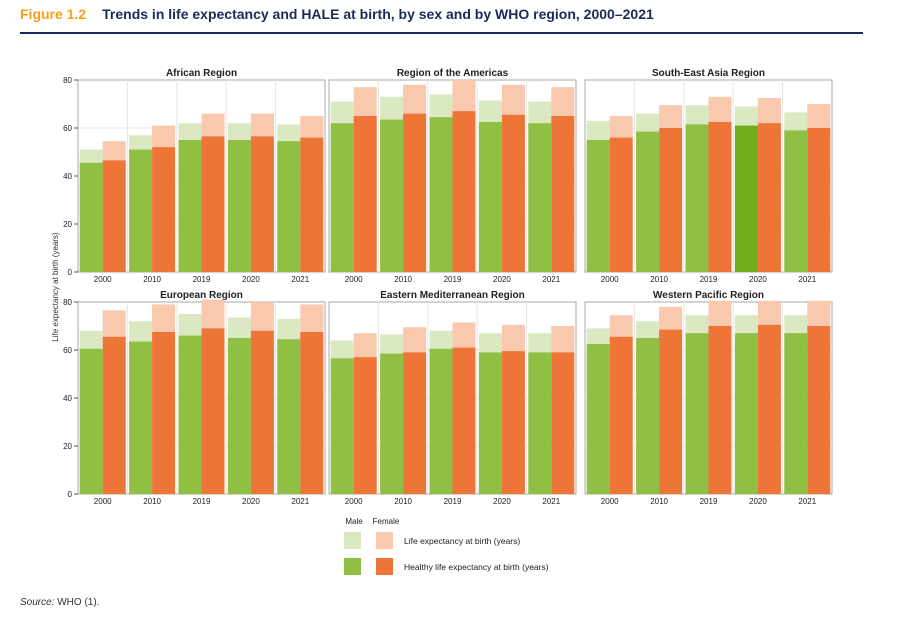 This screenshot has height=623, width=913. I want to click on legend-female-header: Female, so click(386, 521).